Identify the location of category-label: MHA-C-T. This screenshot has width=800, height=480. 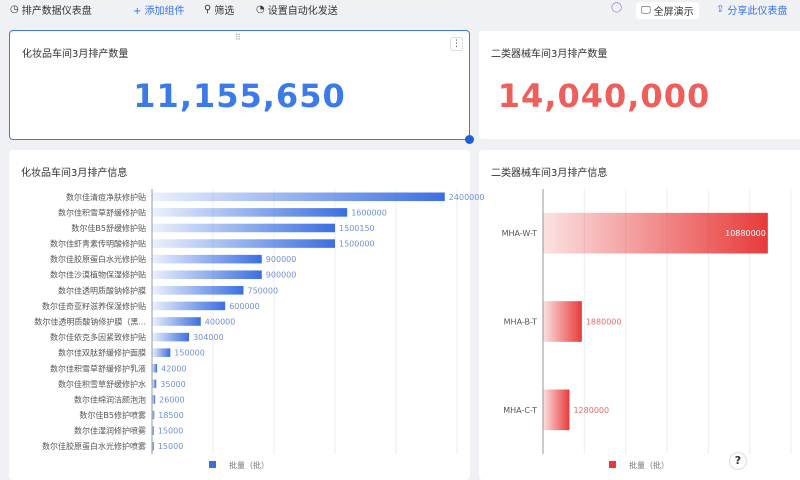
(520, 410).